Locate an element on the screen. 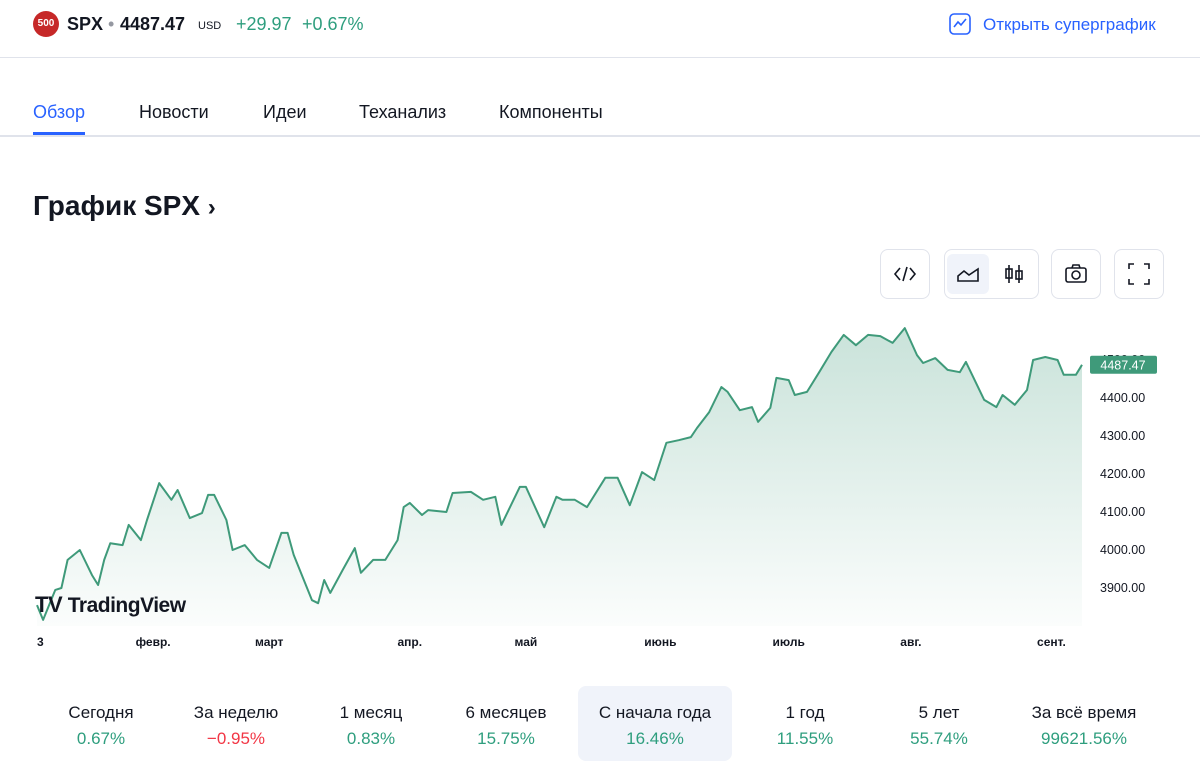  area-icon is located at coordinates (968, 274).